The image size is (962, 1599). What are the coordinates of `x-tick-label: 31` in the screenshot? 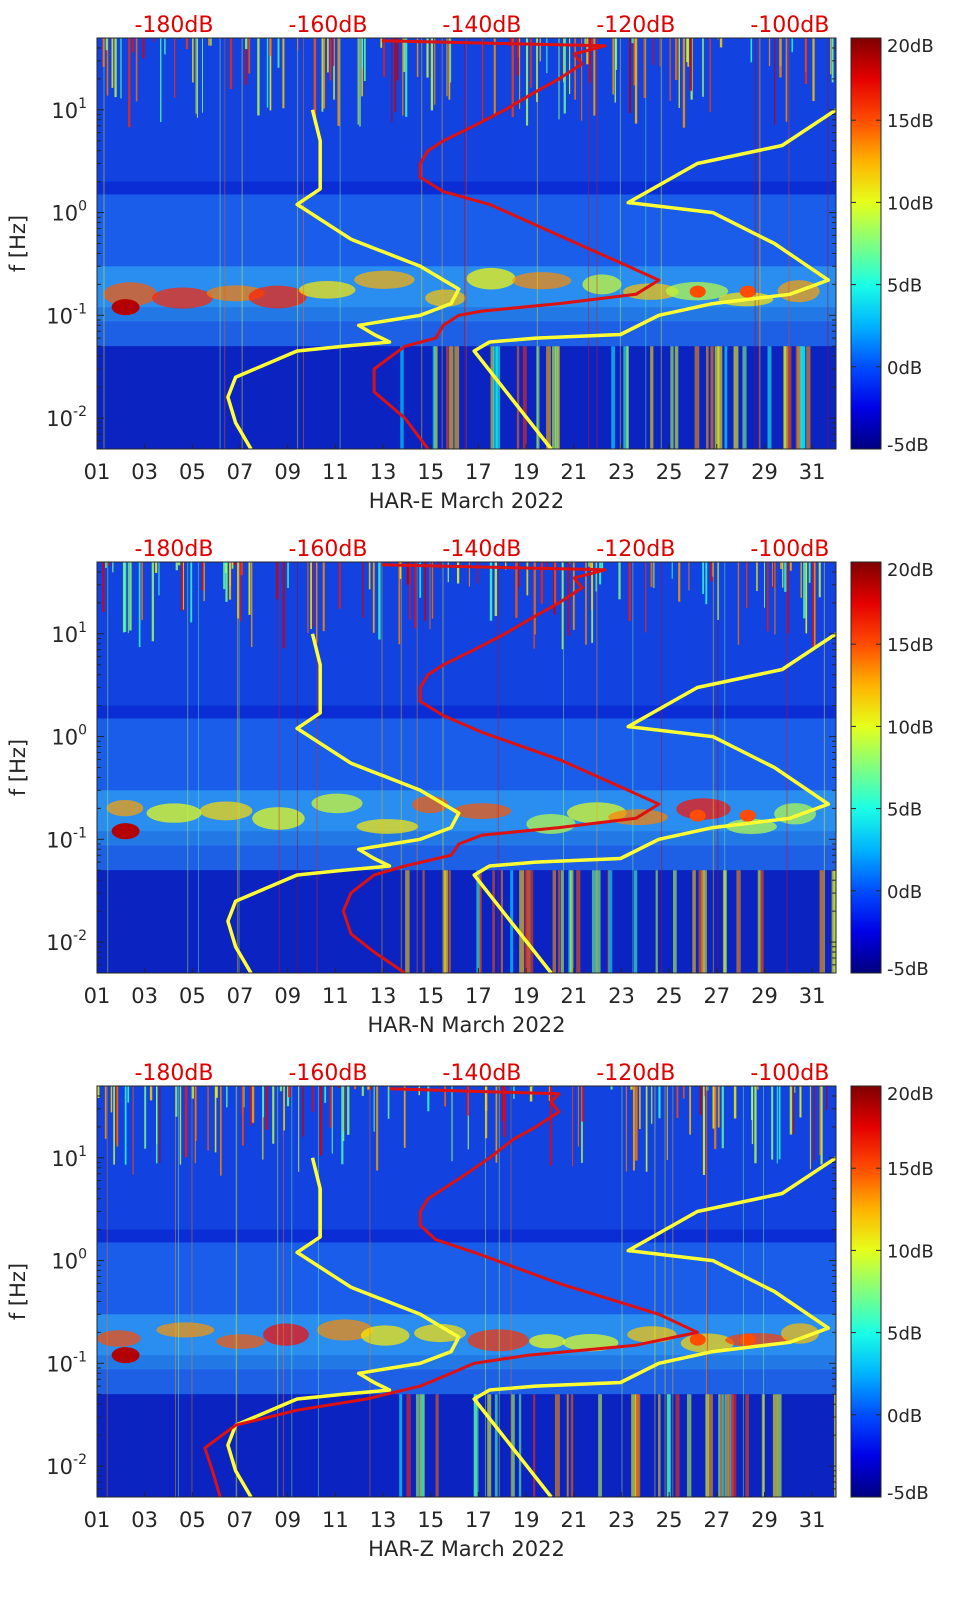 It's located at (812, 472).